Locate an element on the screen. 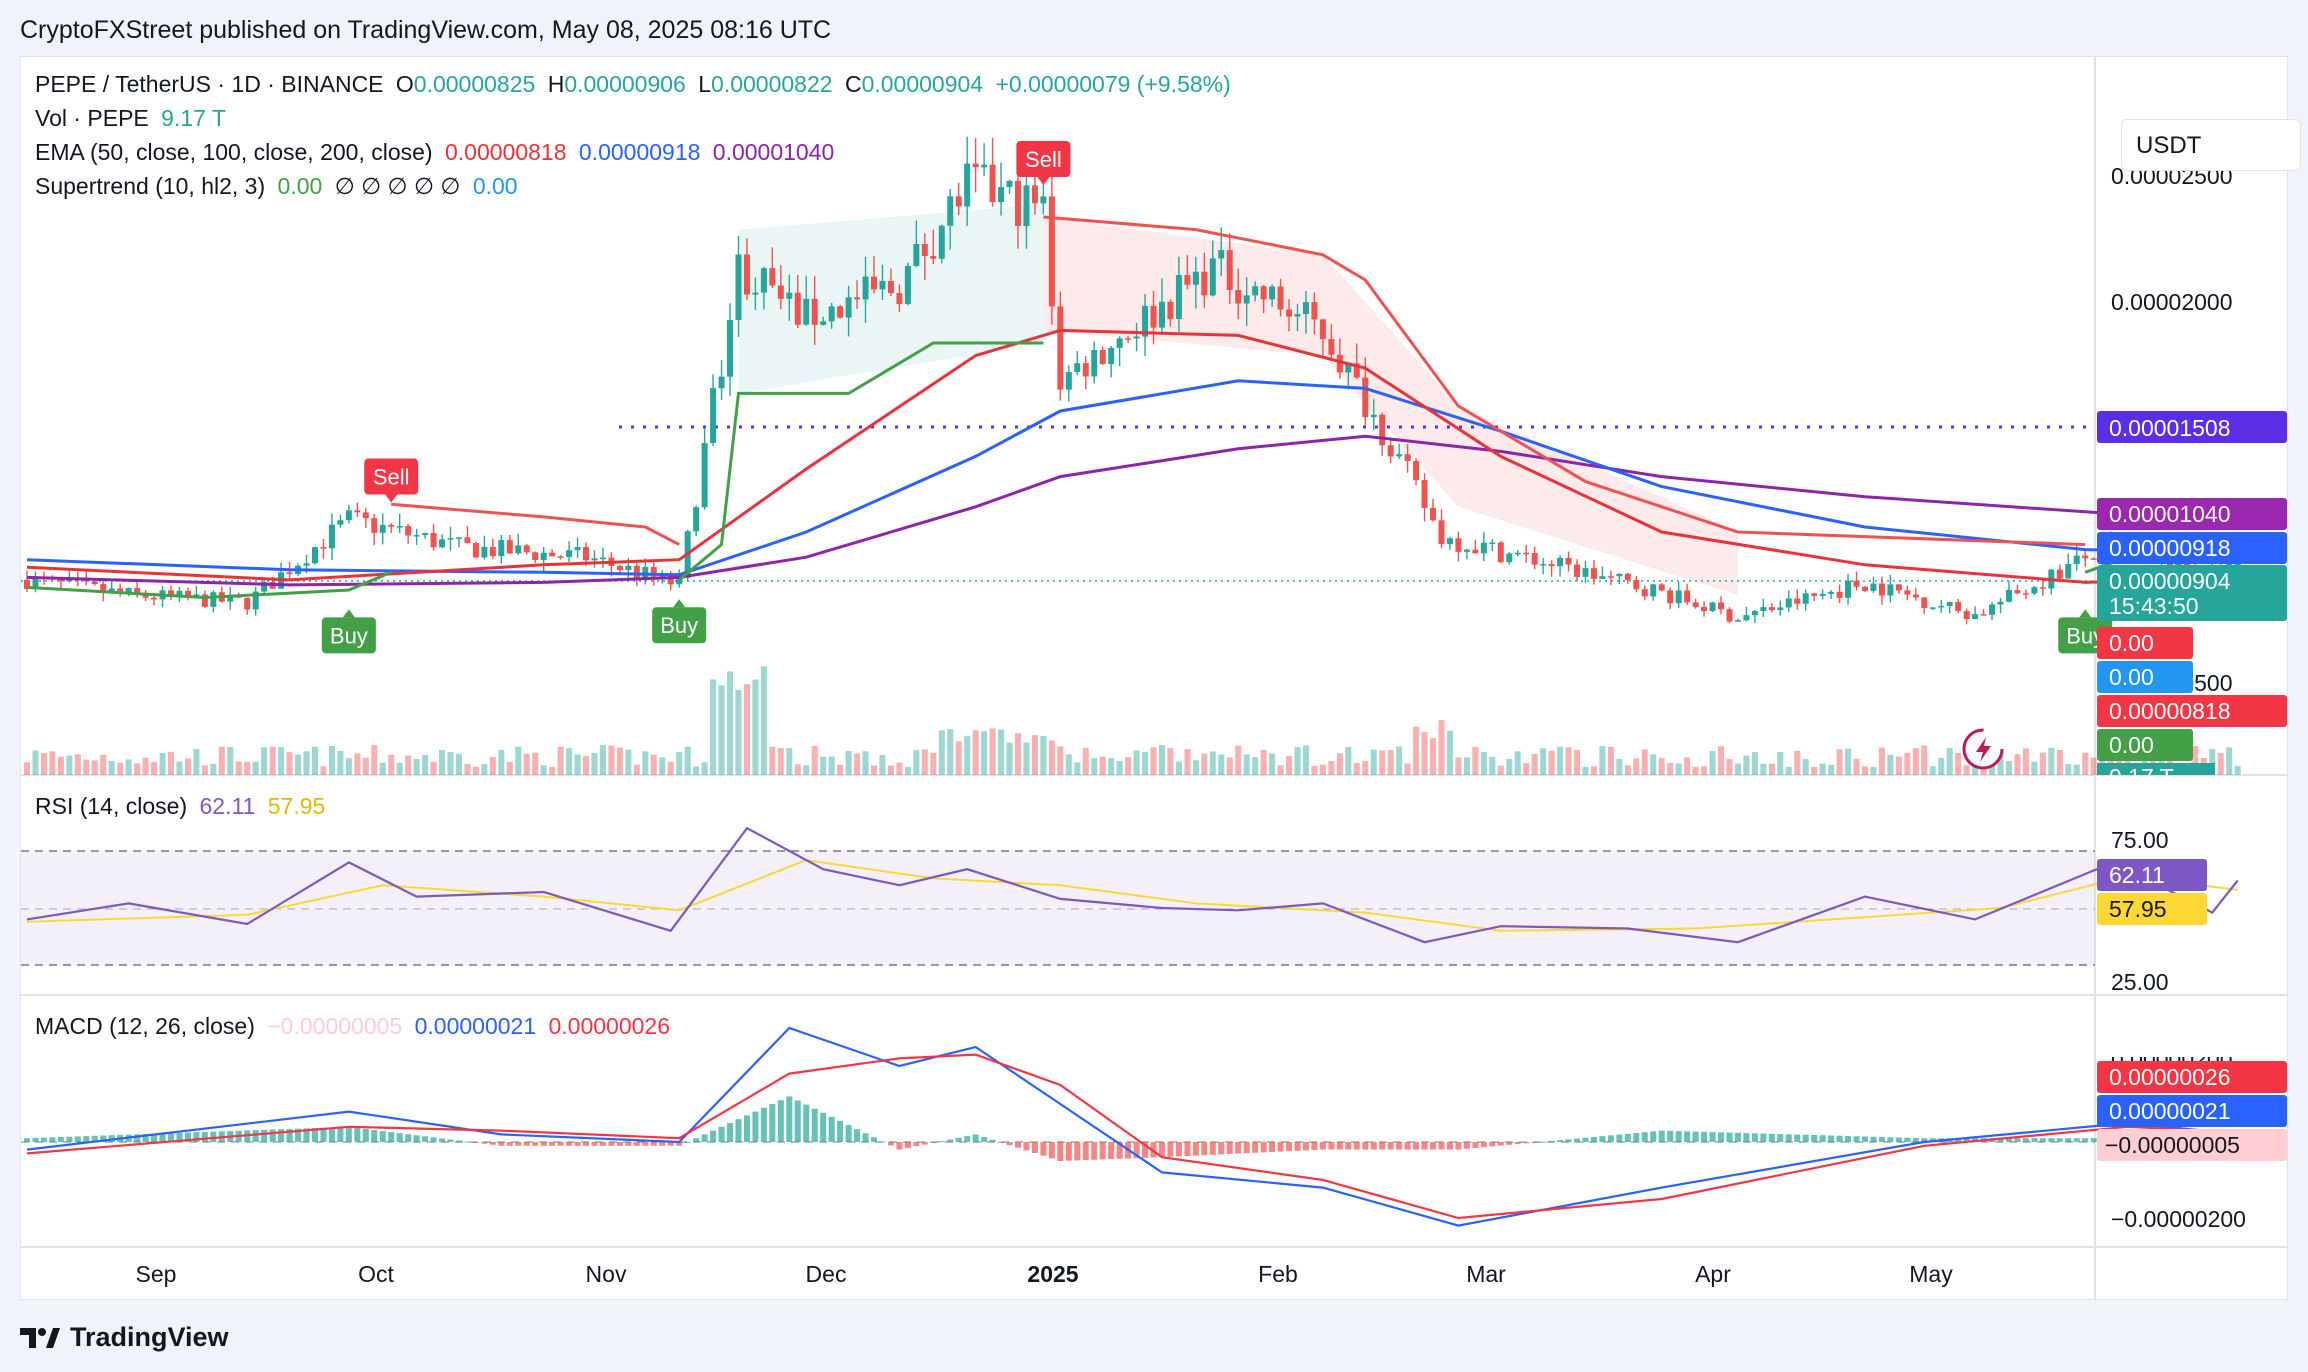  ema-label: EMA (50, close, 100, close, 200, close) is located at coordinates (234, 152).